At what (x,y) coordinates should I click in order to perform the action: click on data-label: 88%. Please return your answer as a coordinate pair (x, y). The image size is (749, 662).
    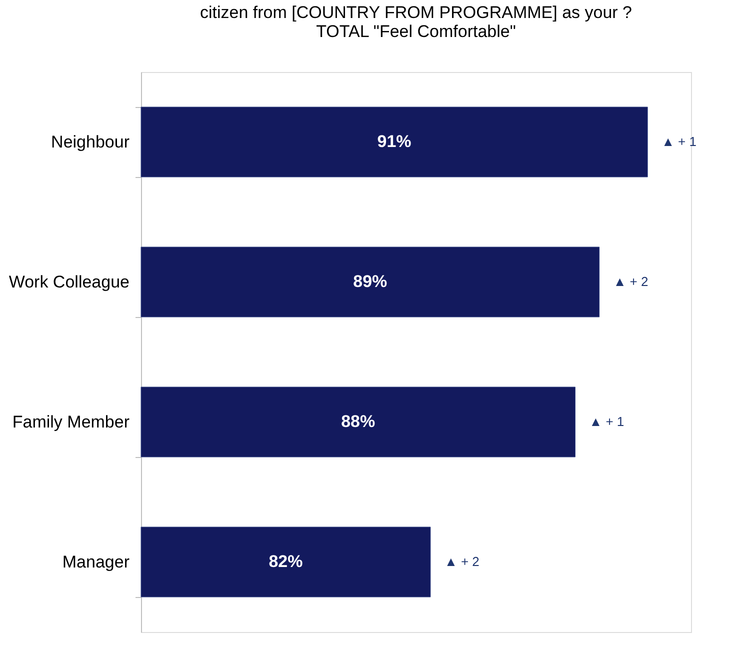
    Looking at the image, I should click on (358, 421).